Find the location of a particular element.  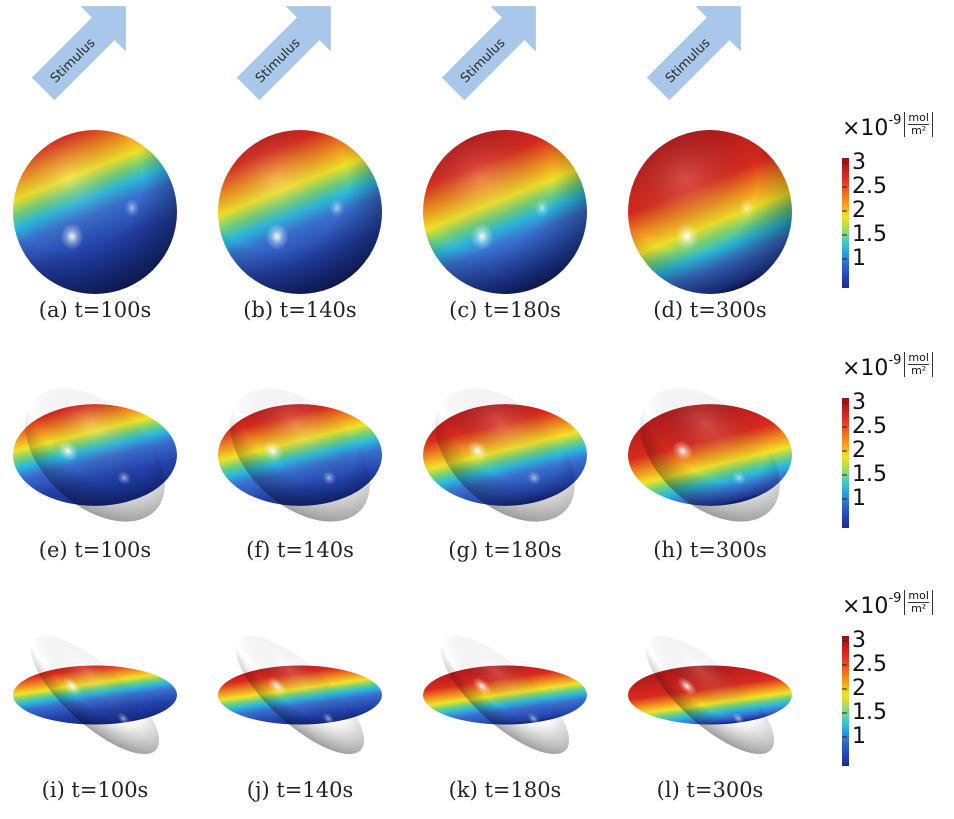

panel-caption: (b) t=140s is located at coordinates (300, 310).